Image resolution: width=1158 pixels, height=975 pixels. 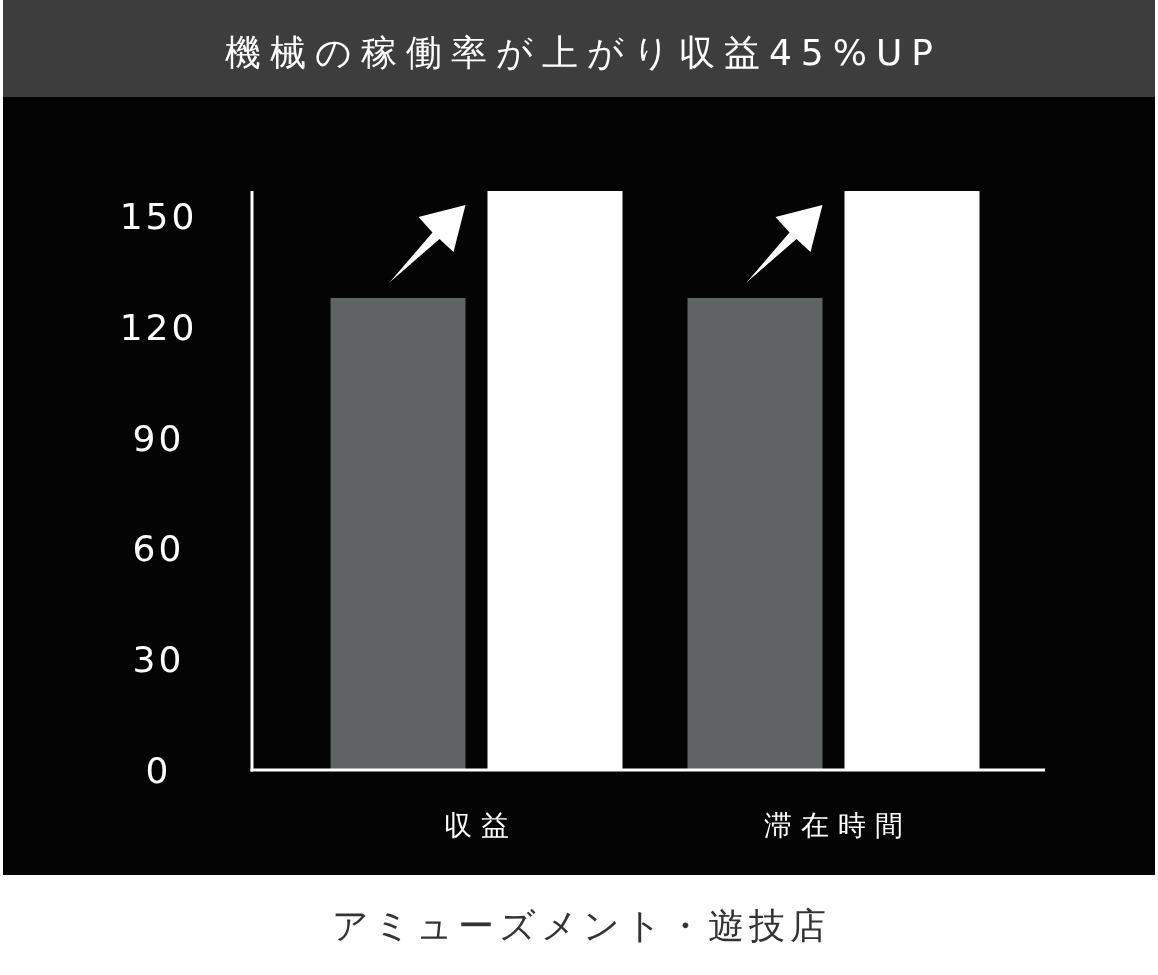 I want to click on y-tick-label: 60, so click(x=158, y=549).